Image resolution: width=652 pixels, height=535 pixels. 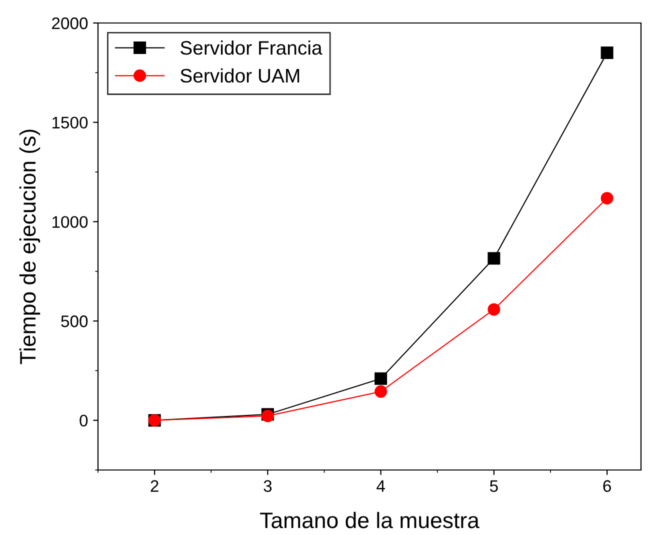 What do you see at coordinates (370, 520) in the screenshot?
I see `x-axis-title: Tamano de la muestra` at bounding box center [370, 520].